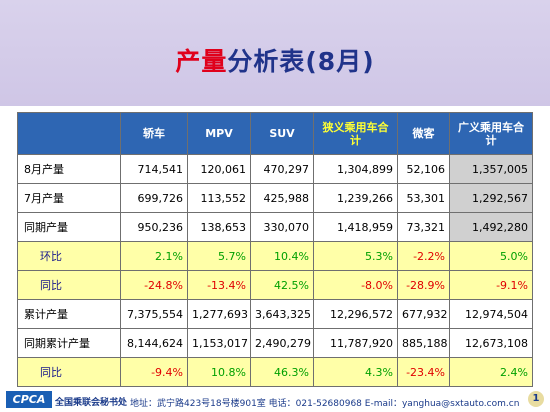 The height and width of the screenshot is (412, 550). What do you see at coordinates (154, 133) in the screenshot?
I see `col-header: 轿车` at bounding box center [154, 133].